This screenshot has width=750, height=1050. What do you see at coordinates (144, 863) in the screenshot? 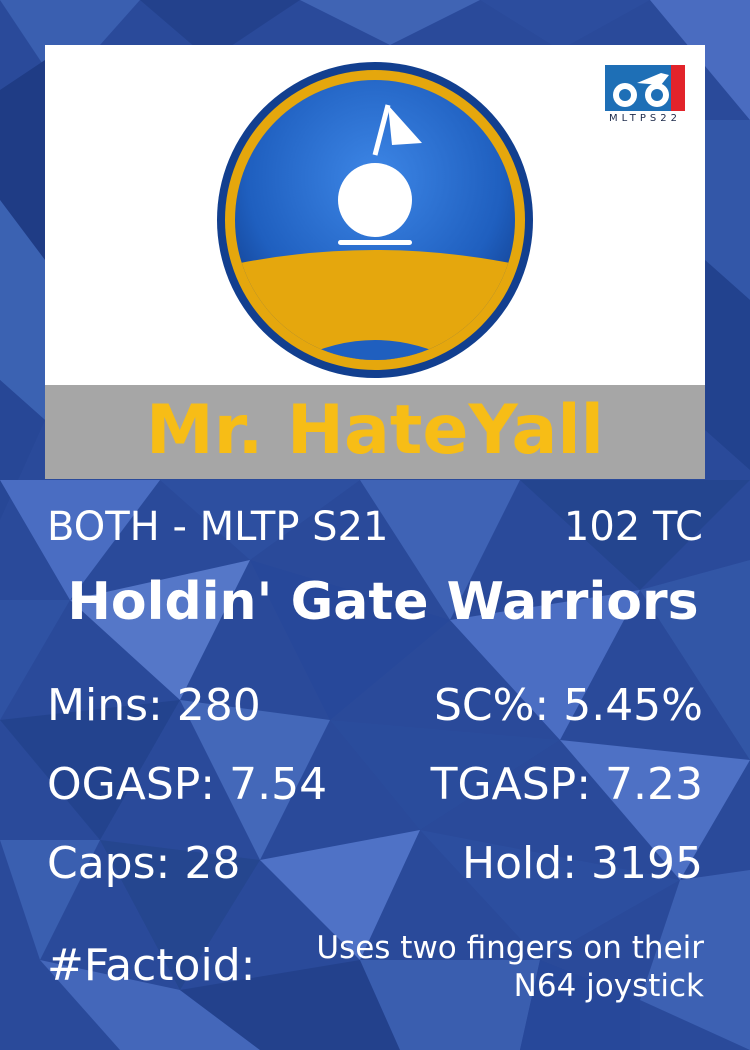
I see `stat-caps: Caps: 28` at bounding box center [144, 863].